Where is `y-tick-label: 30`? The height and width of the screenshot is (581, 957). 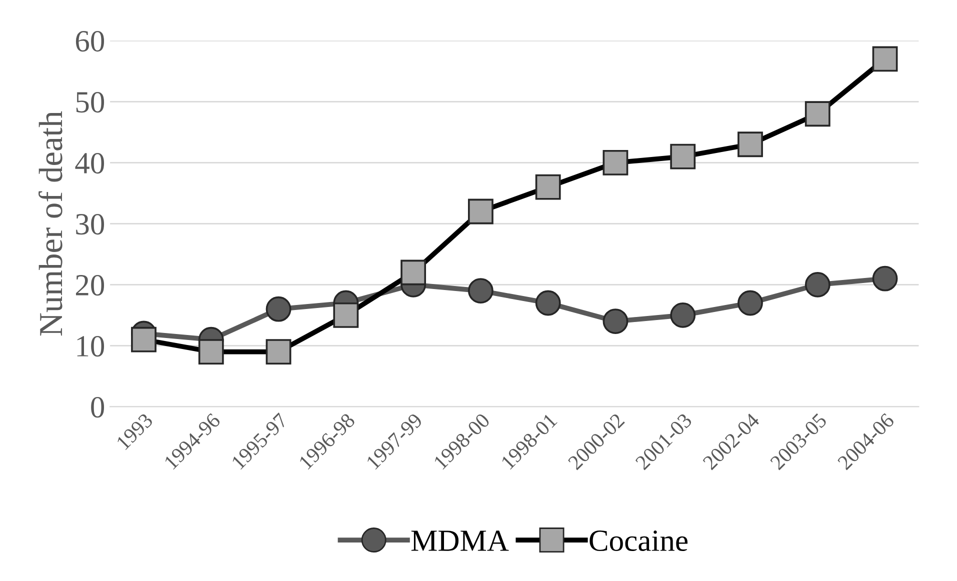
y-tick-label: 30 is located at coordinates (90, 224).